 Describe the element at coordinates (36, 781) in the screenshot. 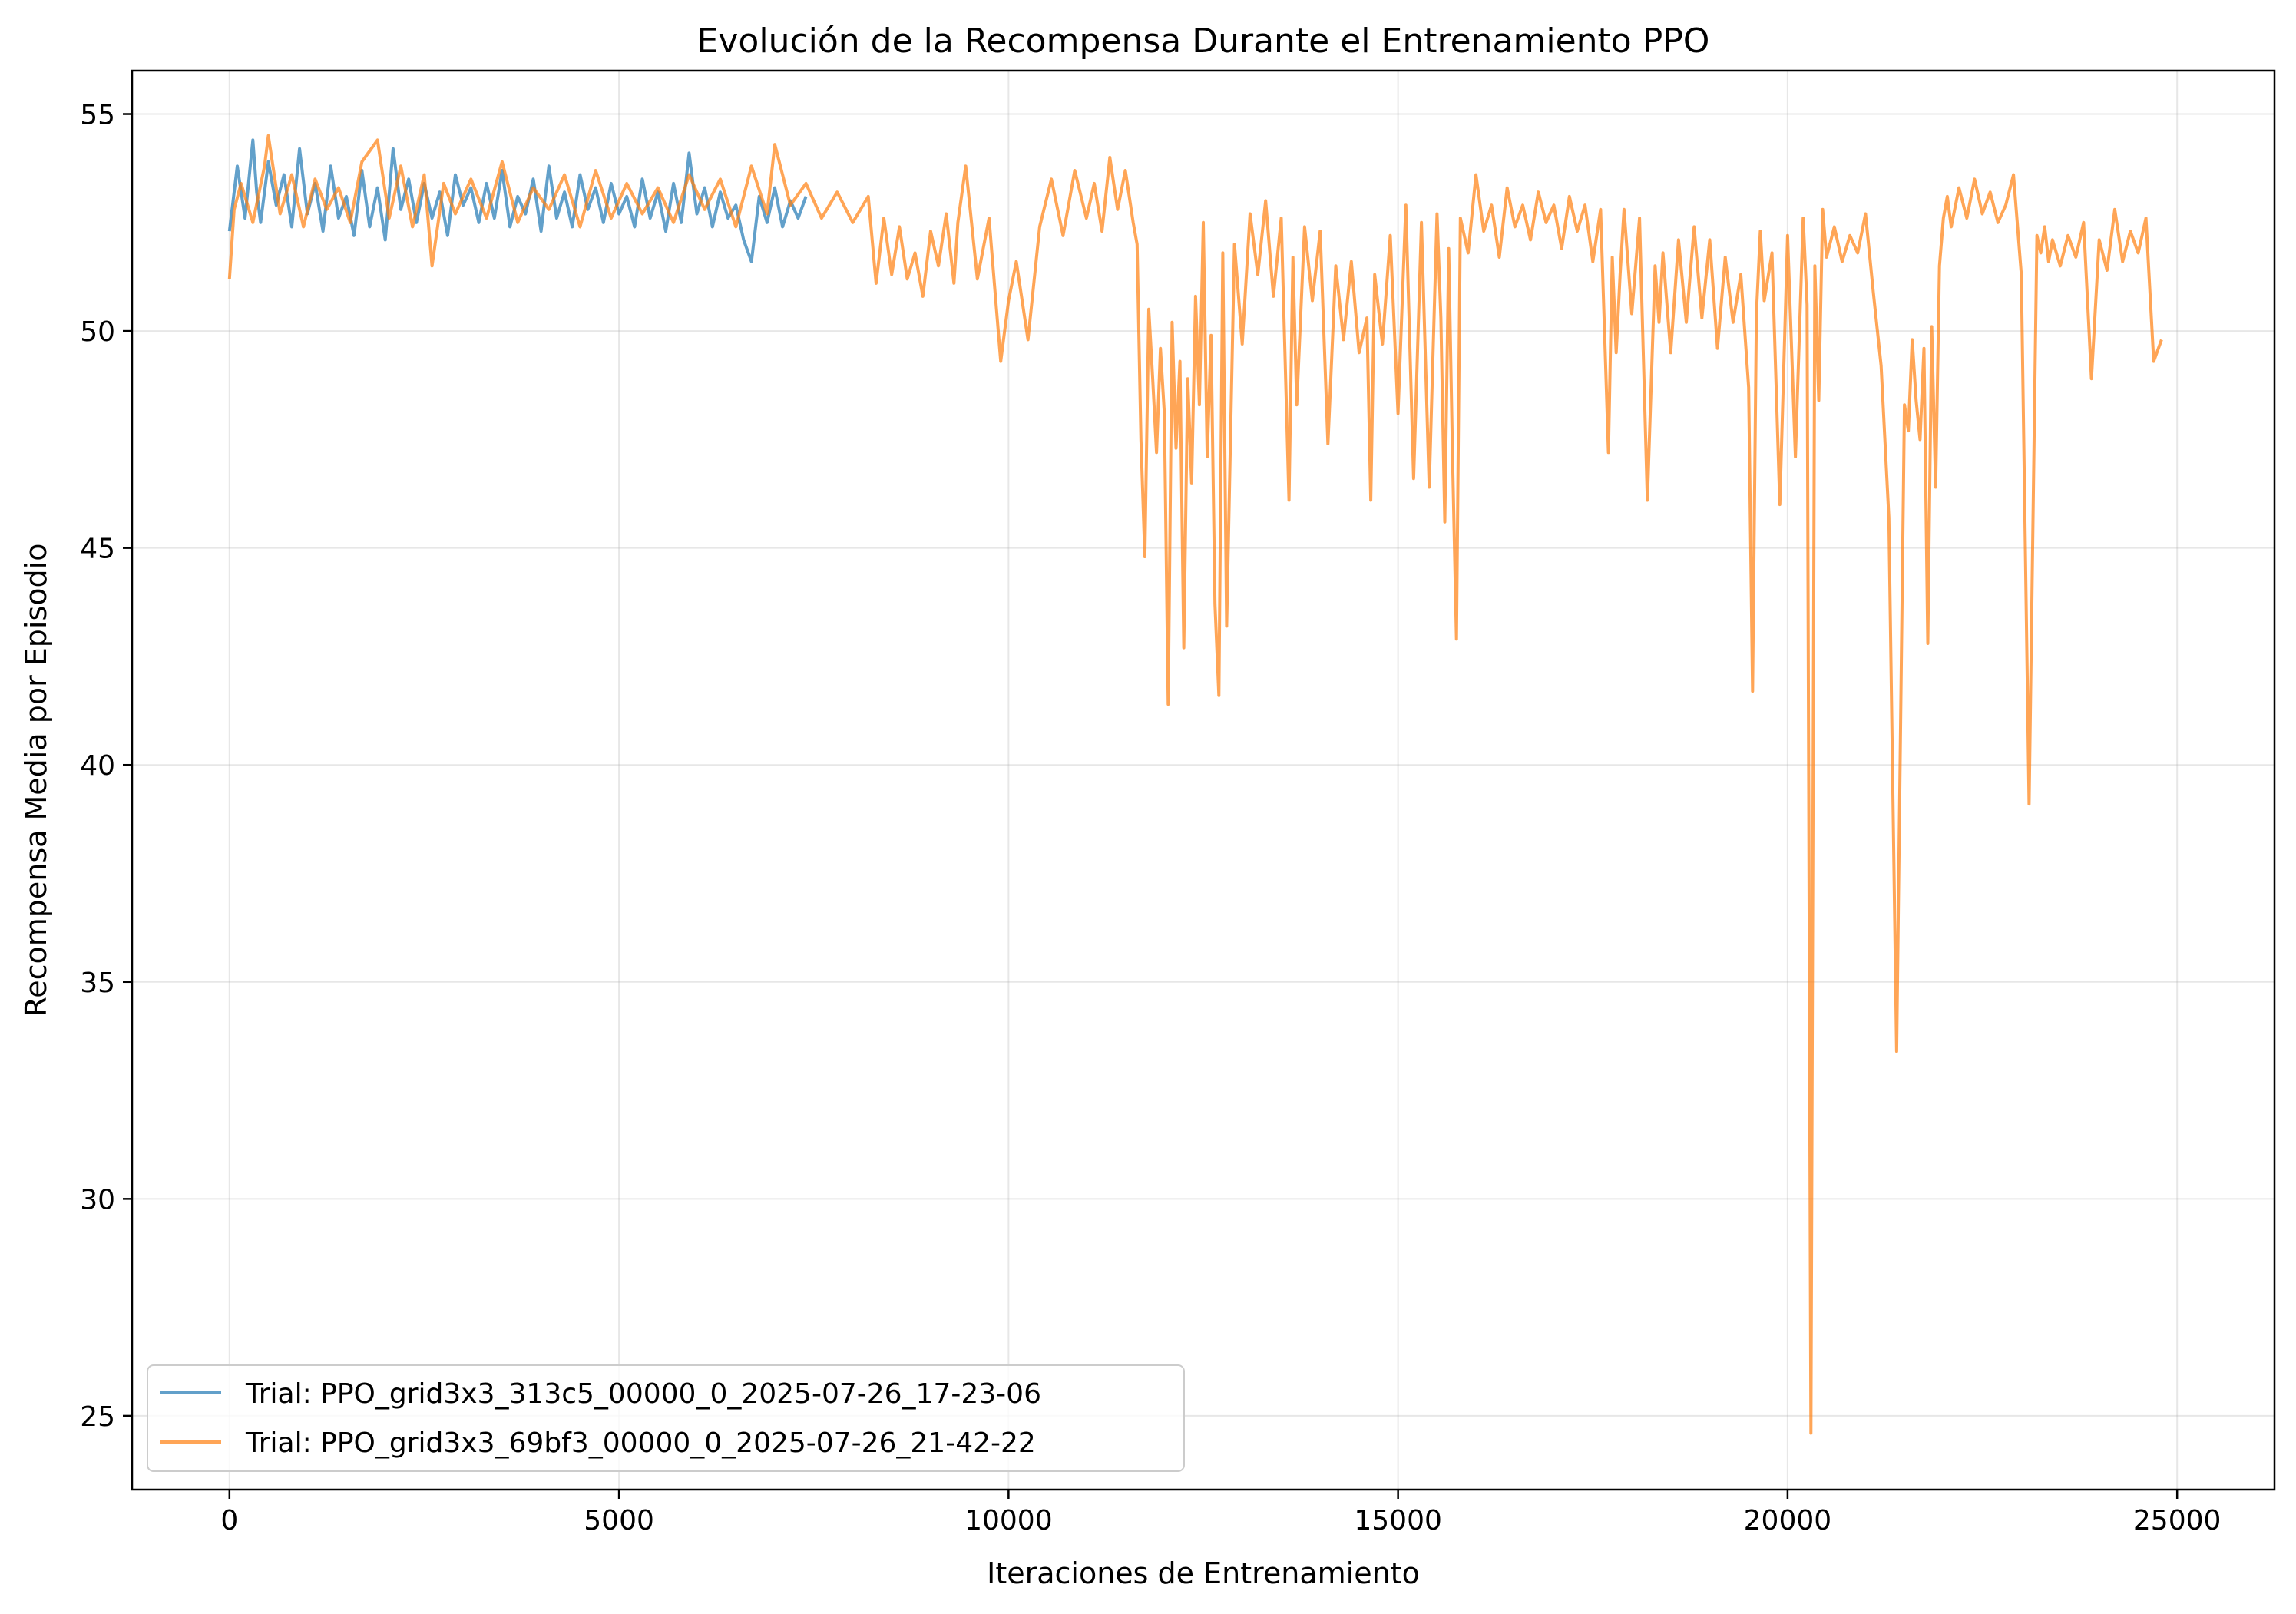

I see `y-axis-title: Recompensa Media por Episodio` at that location.